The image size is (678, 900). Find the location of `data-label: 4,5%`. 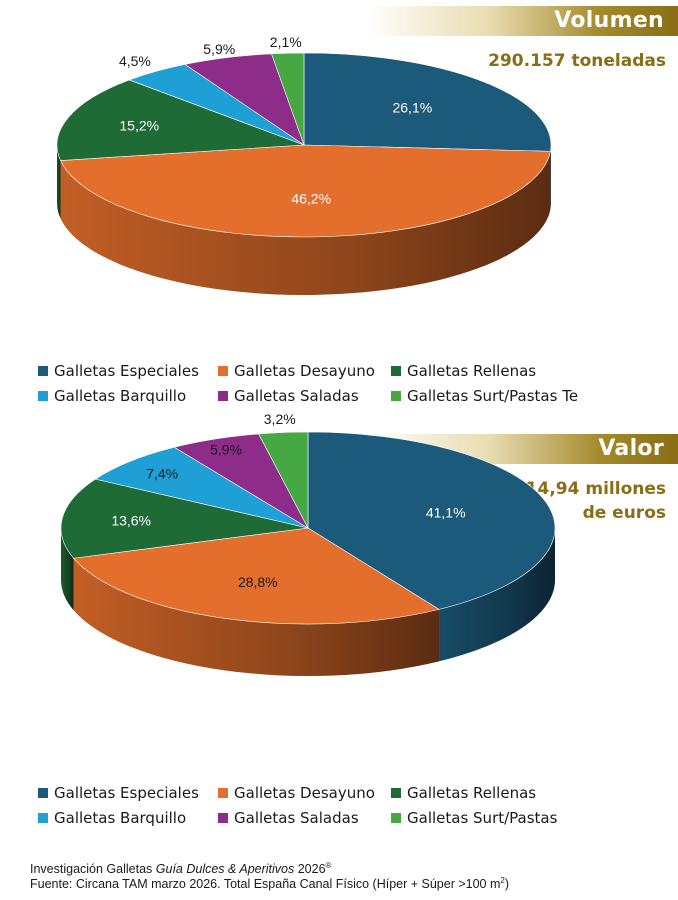

data-label: 4,5% is located at coordinates (135, 61).